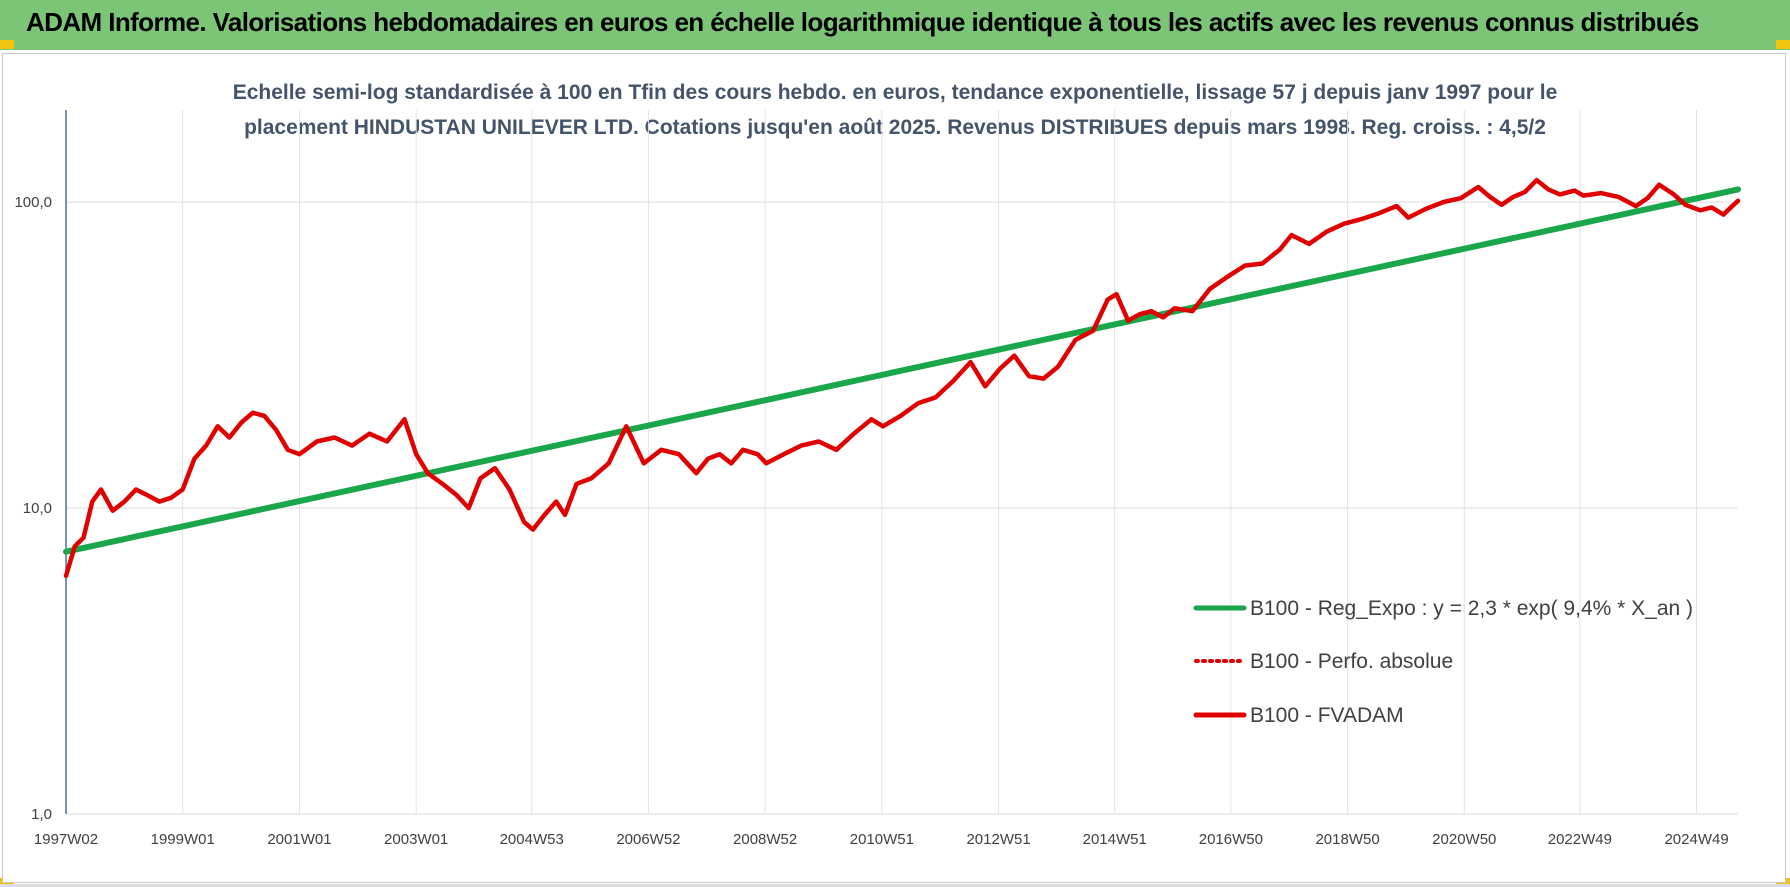 The height and width of the screenshot is (887, 1790). Describe the element at coordinates (299, 839) in the screenshot. I see `x-tick-label: 2001W01` at that location.